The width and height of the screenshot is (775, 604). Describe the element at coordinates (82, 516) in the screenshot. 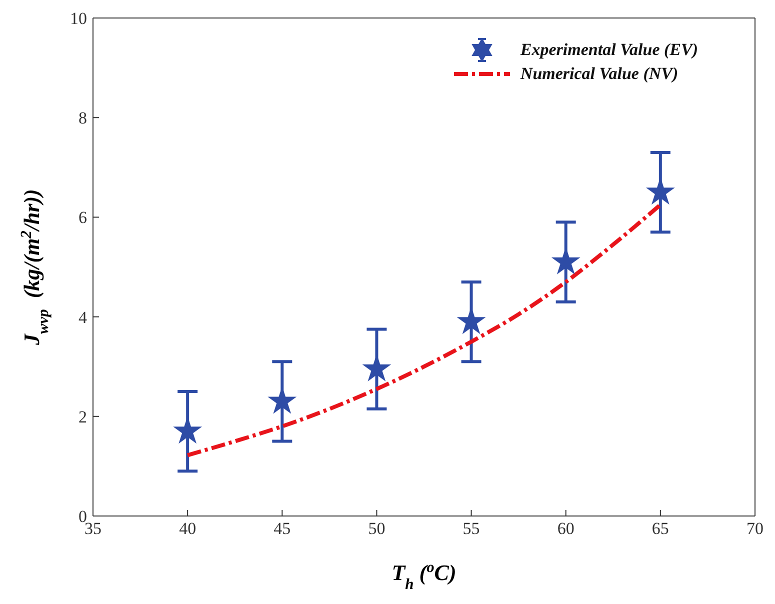

I see `y-tick-label: 0` at that location.